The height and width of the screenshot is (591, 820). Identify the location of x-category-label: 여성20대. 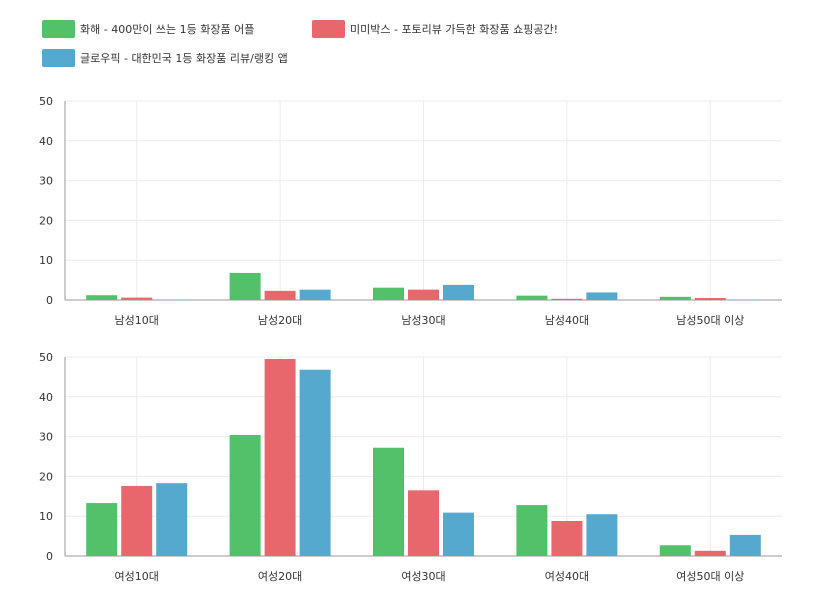
(280, 576).